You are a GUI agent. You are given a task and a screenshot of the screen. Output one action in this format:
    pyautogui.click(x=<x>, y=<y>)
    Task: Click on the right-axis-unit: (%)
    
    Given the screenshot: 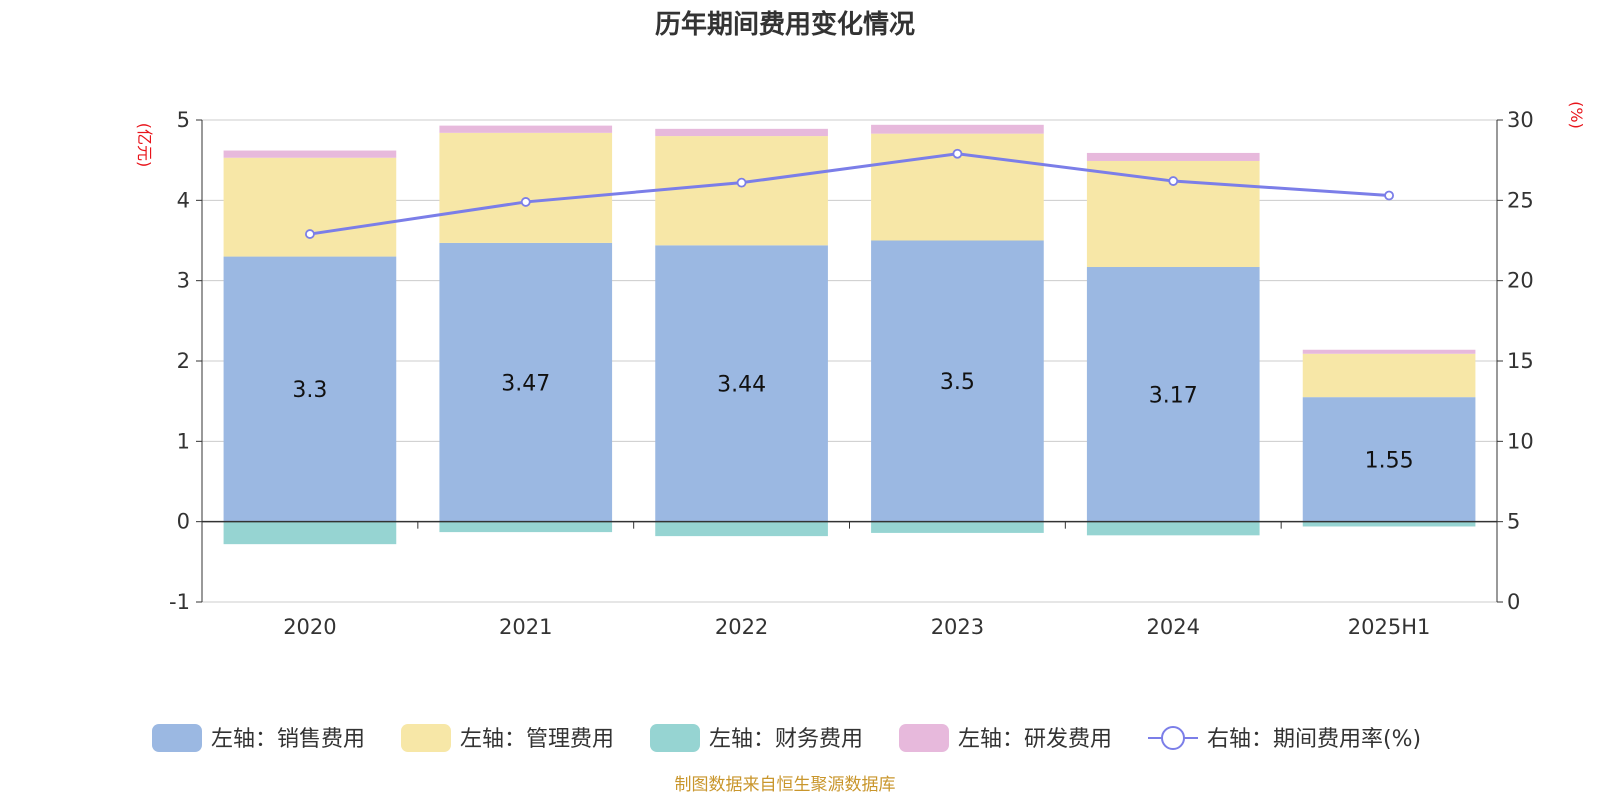 What is the action you would take?
    pyautogui.click(x=1576, y=115)
    